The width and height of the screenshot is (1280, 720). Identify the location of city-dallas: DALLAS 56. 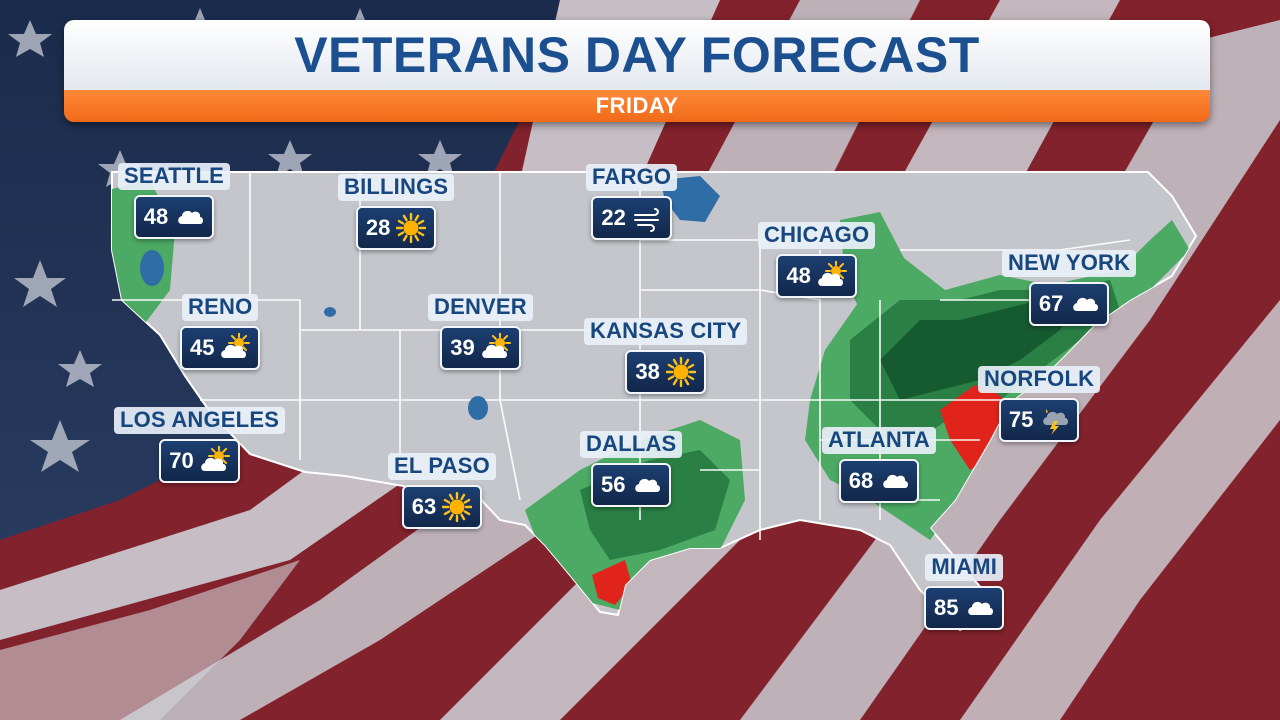
(631, 469).